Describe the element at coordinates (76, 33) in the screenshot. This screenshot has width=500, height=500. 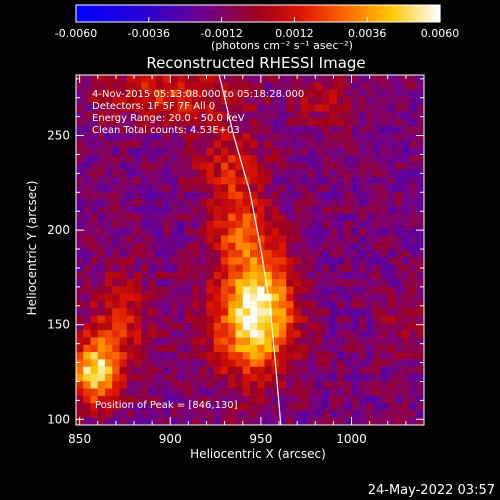
I see `colorbar-tick-label: -0.0060` at that location.